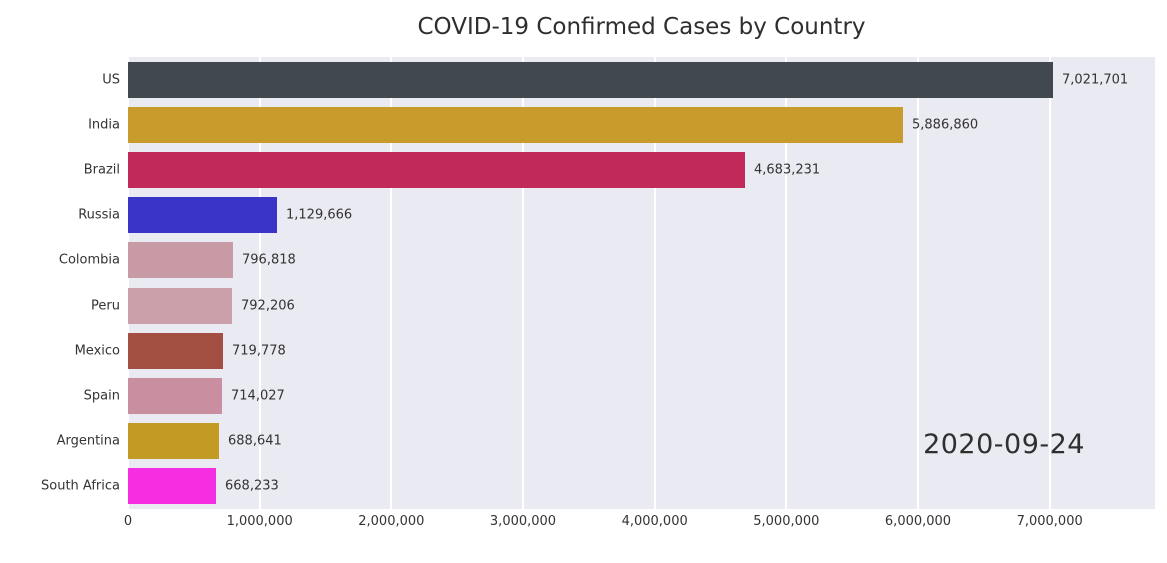  Describe the element at coordinates (1004, 444) in the screenshot. I see `date-annotation: 2020-09-24` at that location.